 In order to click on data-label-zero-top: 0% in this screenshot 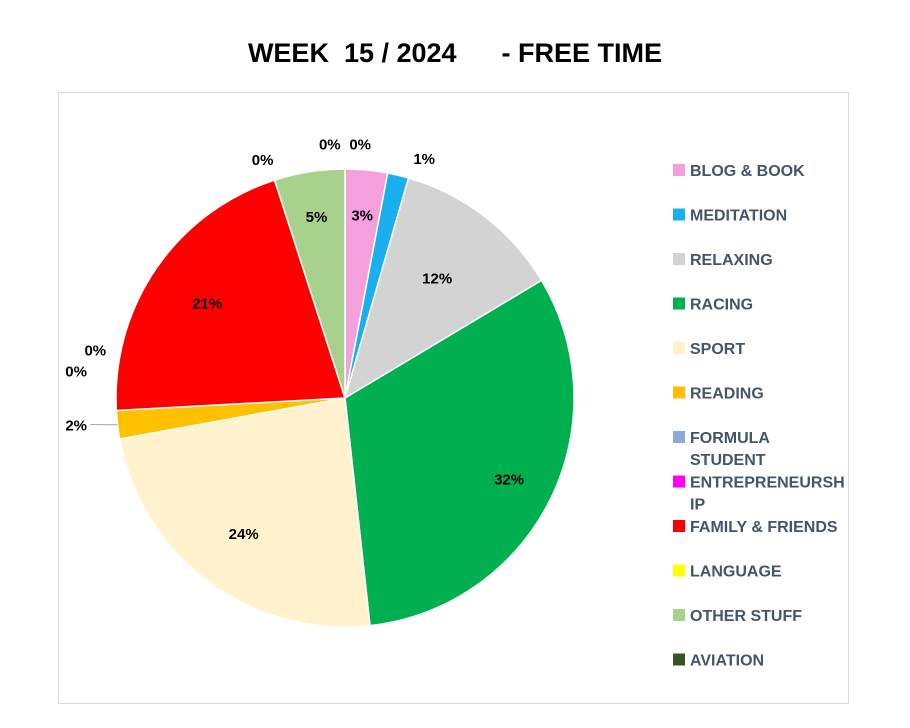, I will do `click(330, 144)`.